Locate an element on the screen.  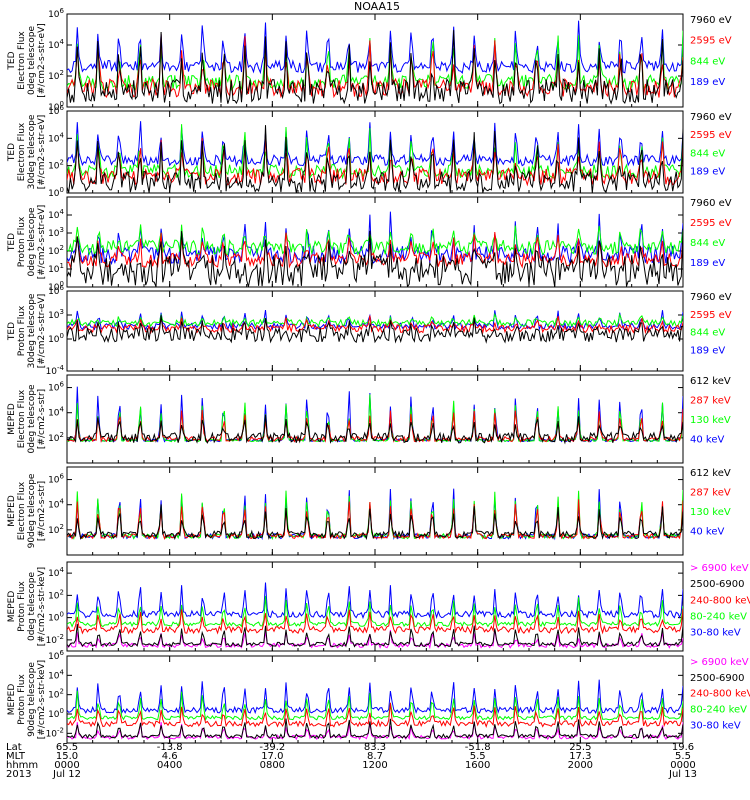
y-axis-label-line: [#/cm2-s-str] is located at coordinates (42, 511).